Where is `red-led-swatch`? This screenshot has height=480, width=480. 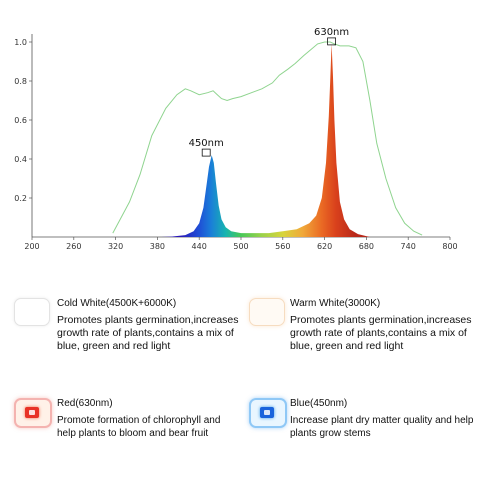
red-led-swatch is located at coordinates (33, 413).